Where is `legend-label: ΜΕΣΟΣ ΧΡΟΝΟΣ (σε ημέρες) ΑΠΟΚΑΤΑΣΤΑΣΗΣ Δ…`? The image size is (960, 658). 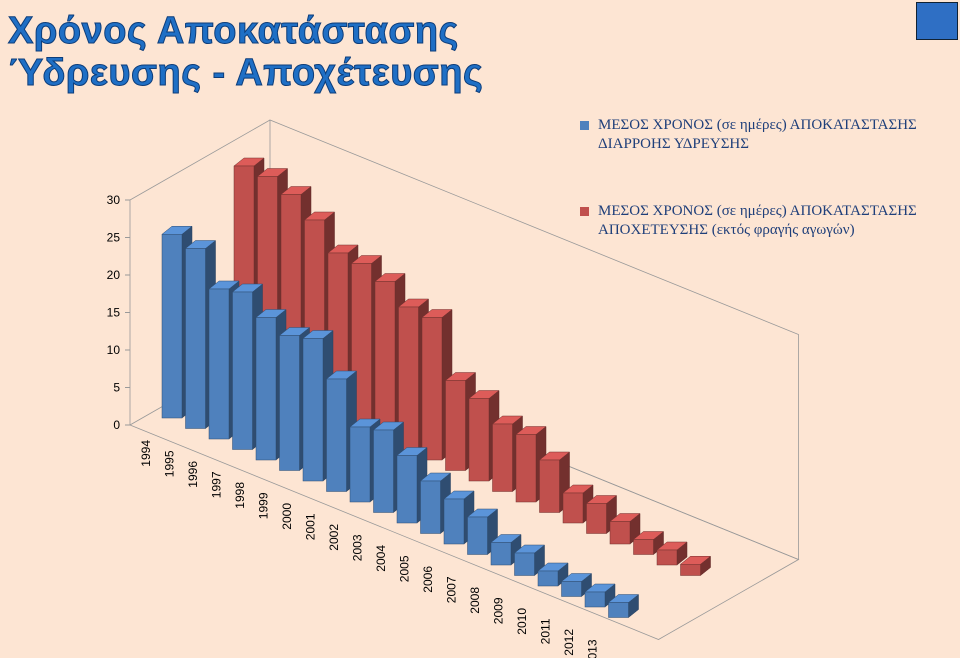
legend-label: ΜΕΣΟΣ ΧΡΟΝΟΣ (σε ημέρες) ΑΠΟΚΑΤΑΣΤΑΣΗΣ Δ… is located at coordinates (757, 134).